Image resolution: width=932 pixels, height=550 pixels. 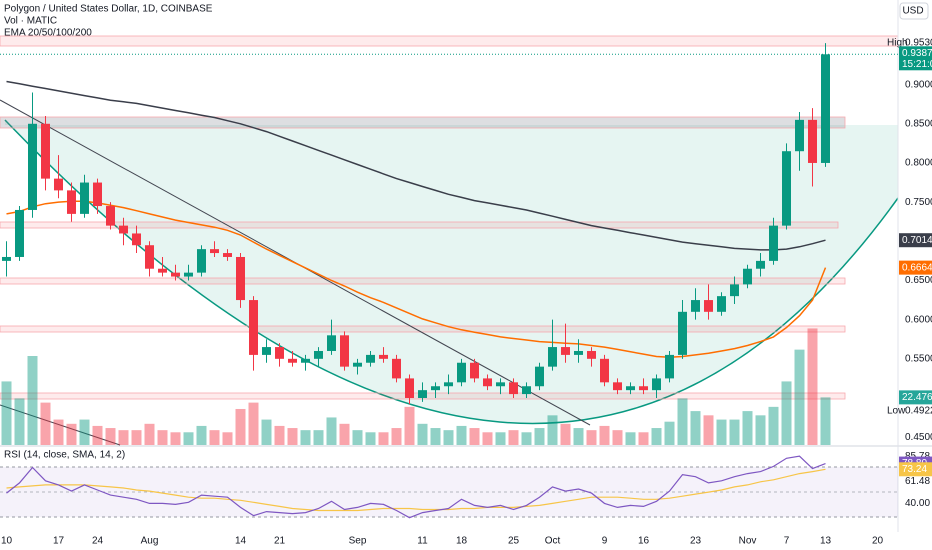 I want to click on rsi-tick-label: 40.00, so click(x=917, y=503).